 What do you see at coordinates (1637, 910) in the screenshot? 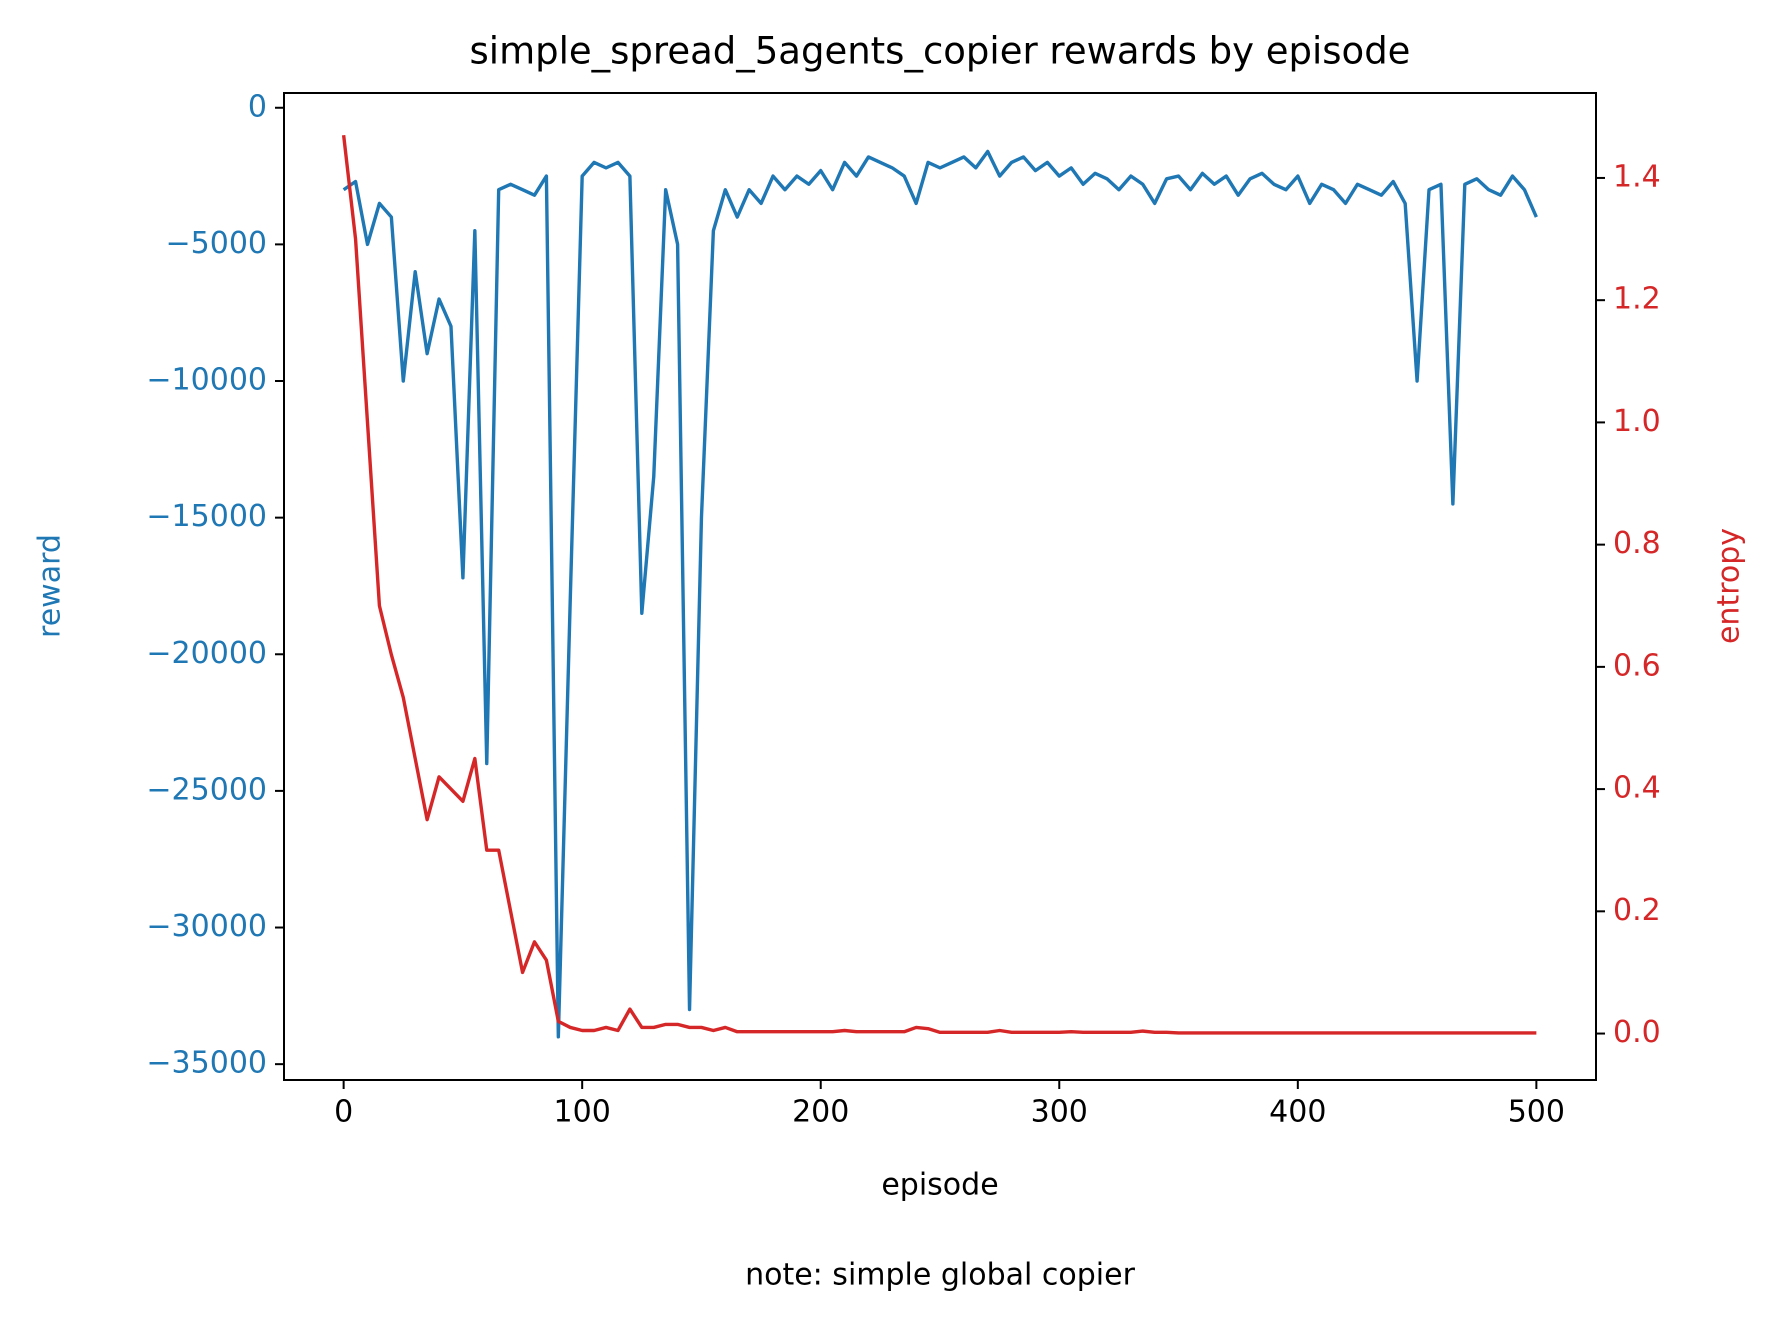
I see `y2-tick-label: 0.2` at bounding box center [1637, 910].